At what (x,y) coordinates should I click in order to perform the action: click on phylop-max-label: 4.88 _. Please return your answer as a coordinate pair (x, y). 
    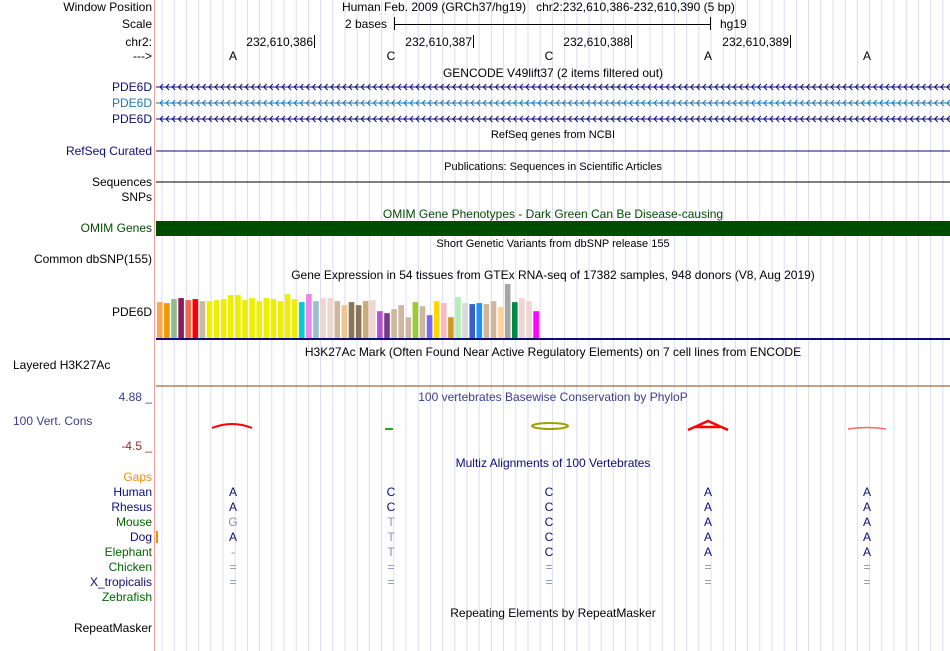
    Looking at the image, I should click on (135, 397).